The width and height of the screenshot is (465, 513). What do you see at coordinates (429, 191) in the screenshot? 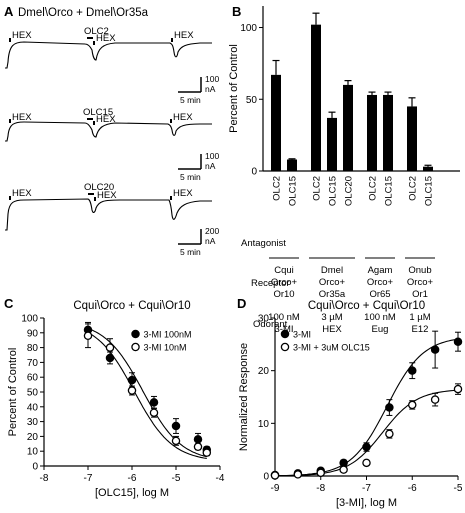
I see `b-antagonist-label-g3-1: OLC15` at bounding box center [429, 191].